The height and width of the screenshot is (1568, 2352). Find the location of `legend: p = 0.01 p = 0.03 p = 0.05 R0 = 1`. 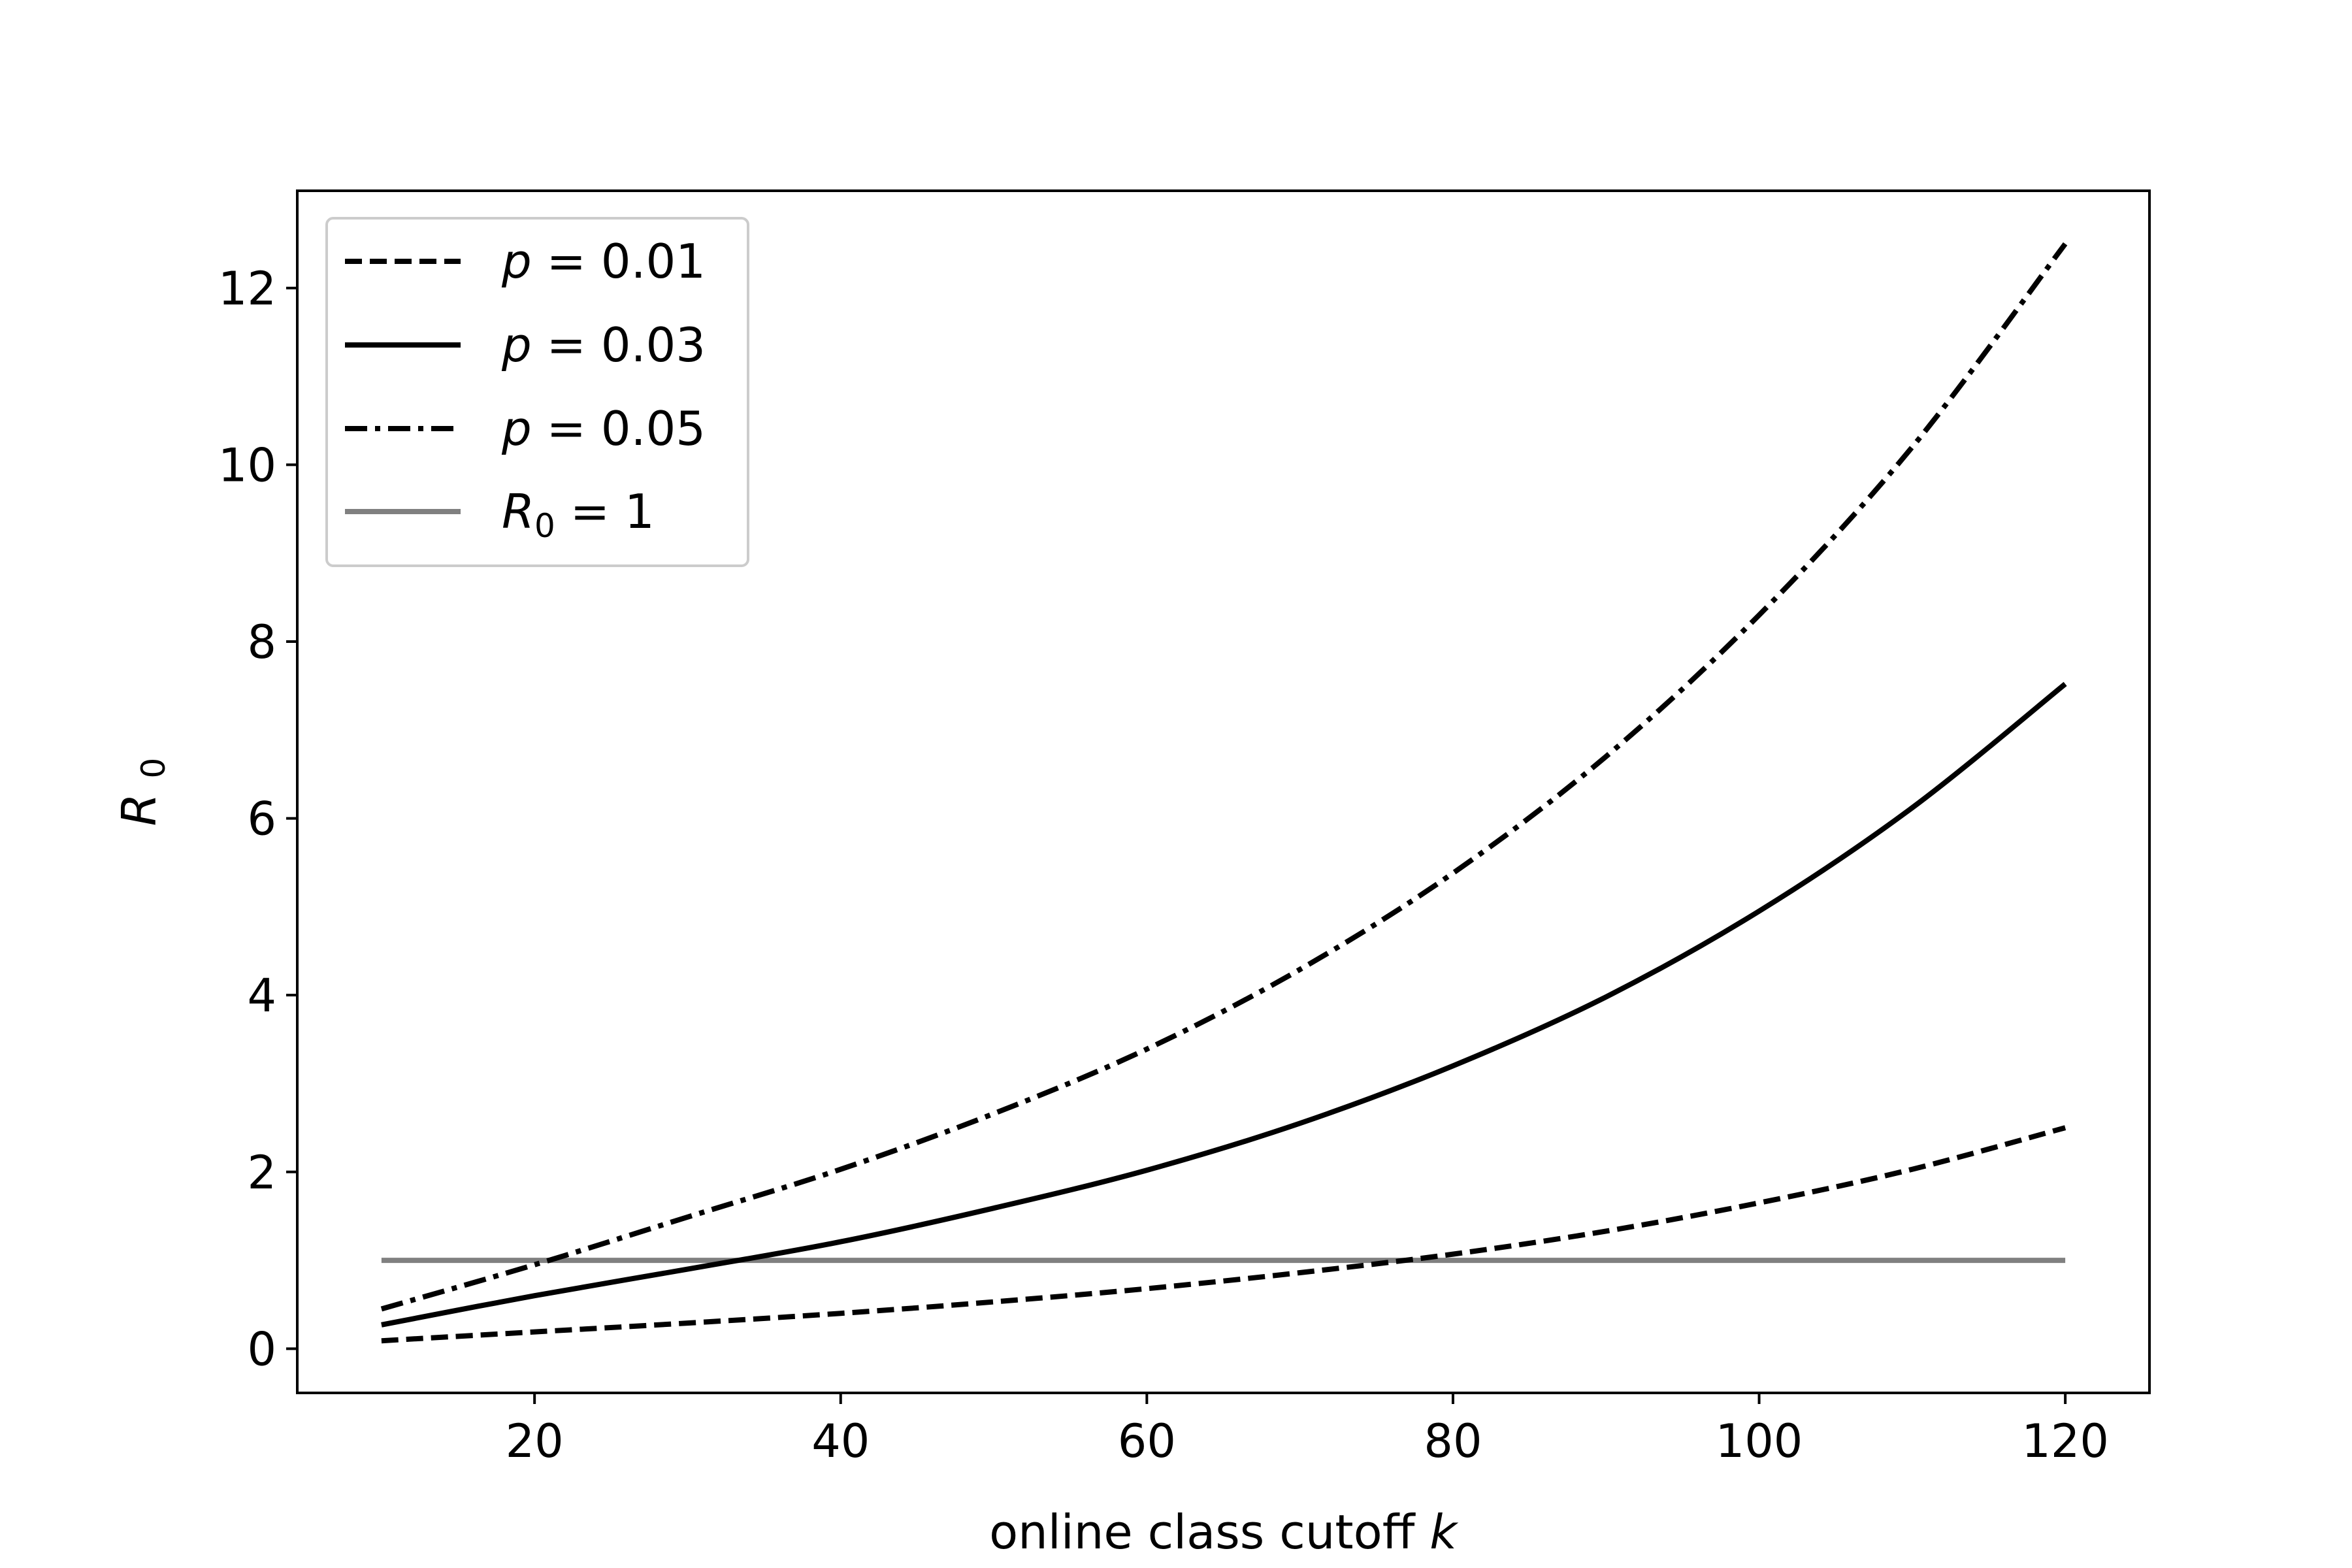

legend: p = 0.01 p = 0.03 p = 0.05 R0 = 1 is located at coordinates (537, 392).